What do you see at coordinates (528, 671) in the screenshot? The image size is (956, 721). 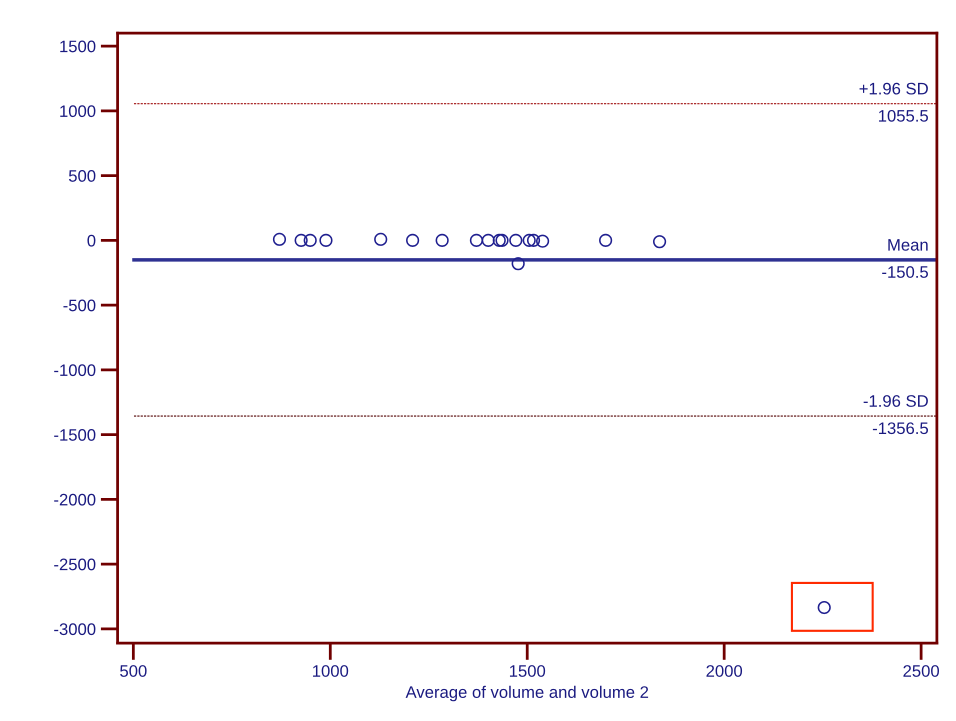 I see `x-tick-label: 1500` at bounding box center [528, 671].